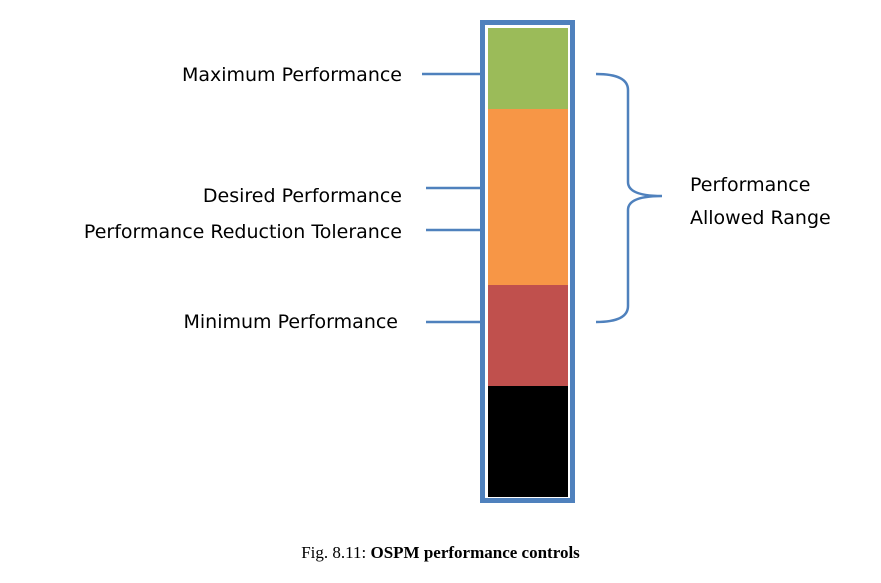 The image size is (881, 583). I want to click on minimum-band, so click(528, 335).